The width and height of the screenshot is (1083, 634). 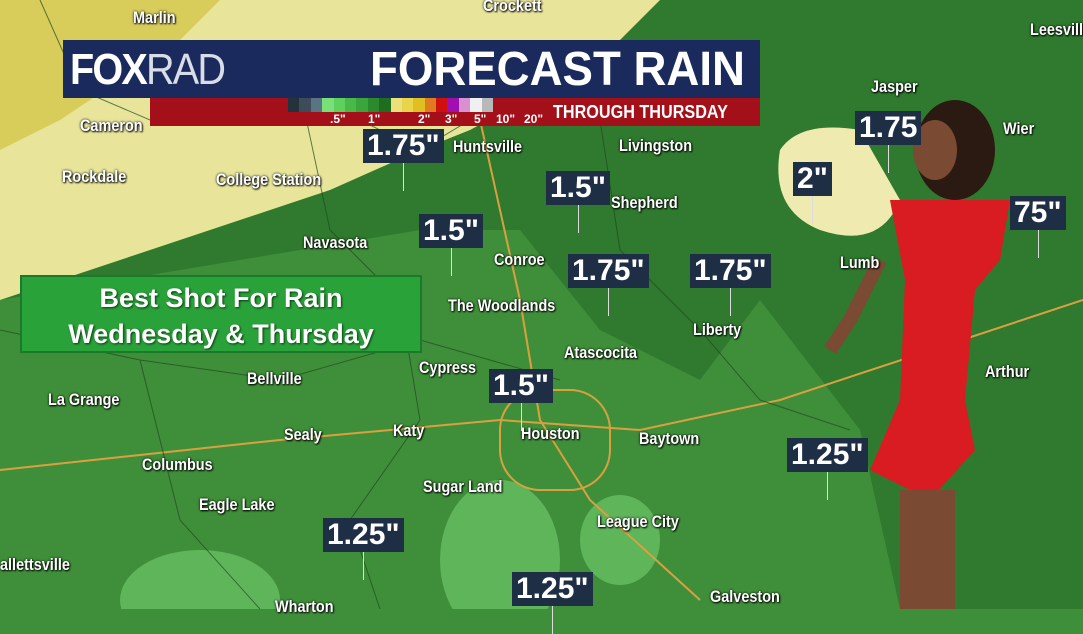 What do you see at coordinates (1056, 29) in the screenshot?
I see `city-label: Leesville` at bounding box center [1056, 29].